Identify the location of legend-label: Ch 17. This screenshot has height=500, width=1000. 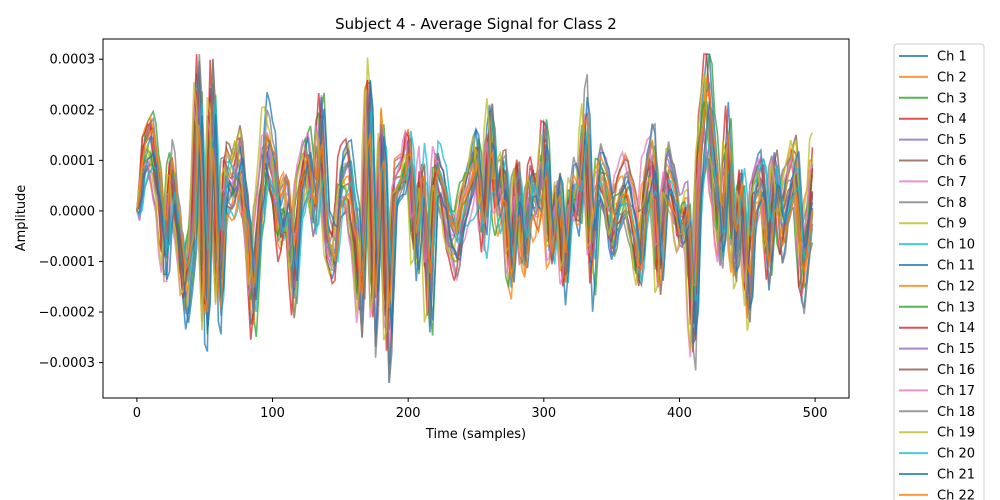
(956, 391).